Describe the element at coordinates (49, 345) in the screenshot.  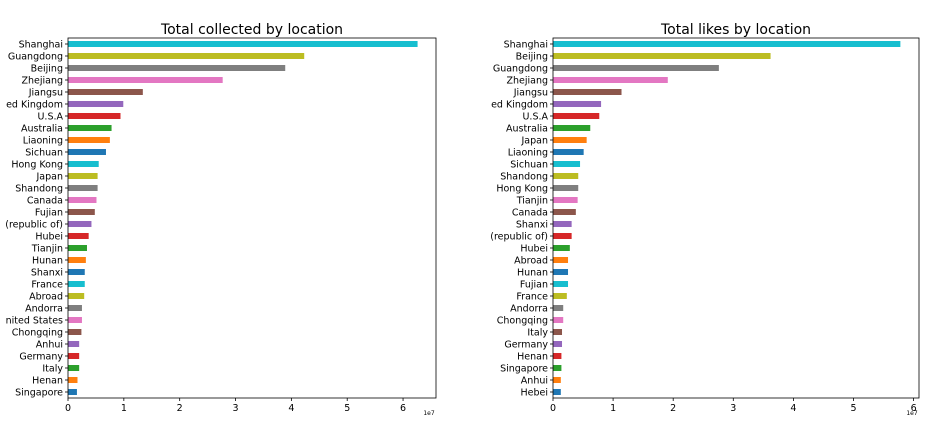
I see `y-tick-label: Anhui` at that location.